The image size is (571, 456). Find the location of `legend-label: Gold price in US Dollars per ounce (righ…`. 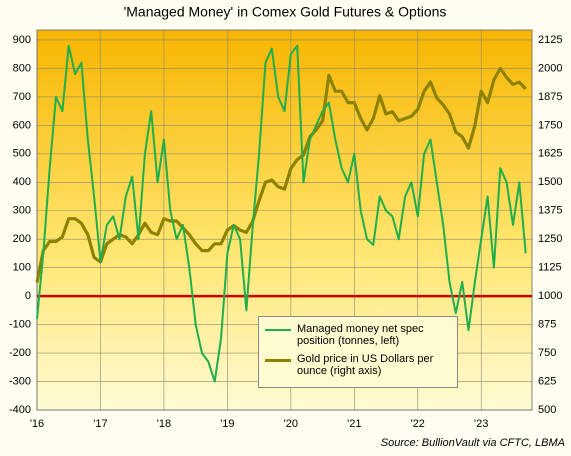

legend-label: Gold price in US Dollars per ounce (righ… is located at coordinates (365, 365).